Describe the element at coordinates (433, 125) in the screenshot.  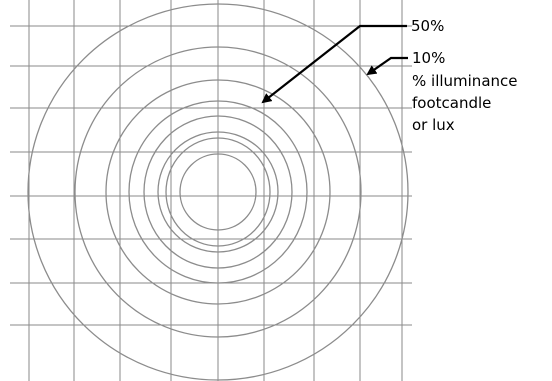
I see `illuminance-unit-line-3: or lux` at that location.